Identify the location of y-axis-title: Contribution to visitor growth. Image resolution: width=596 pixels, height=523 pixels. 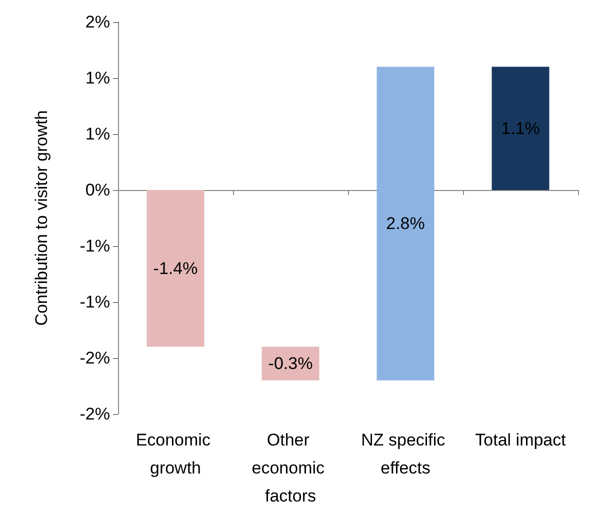
(41, 218).